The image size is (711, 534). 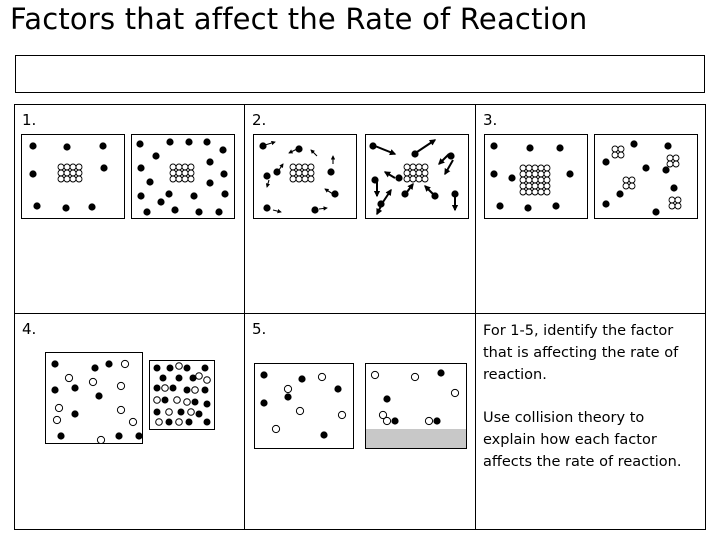 What do you see at coordinates (259, 120) in the screenshot?
I see `cell-number: 2.` at bounding box center [259, 120].